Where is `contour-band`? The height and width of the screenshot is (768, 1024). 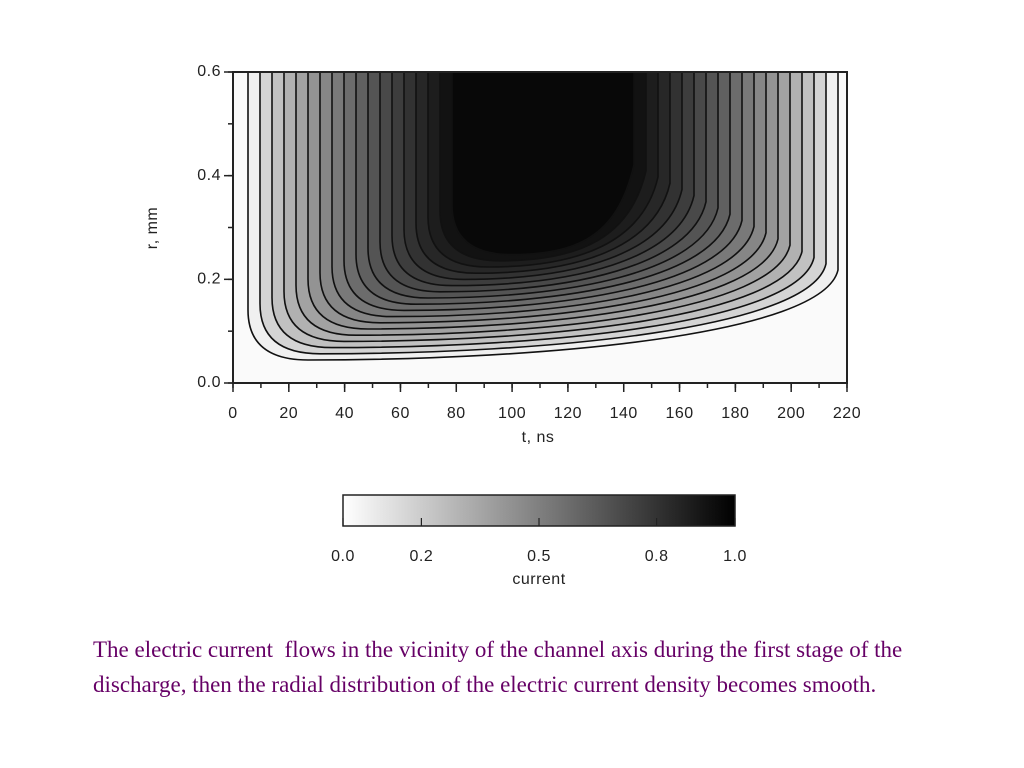
contour-band is located at coordinates (543, 164).